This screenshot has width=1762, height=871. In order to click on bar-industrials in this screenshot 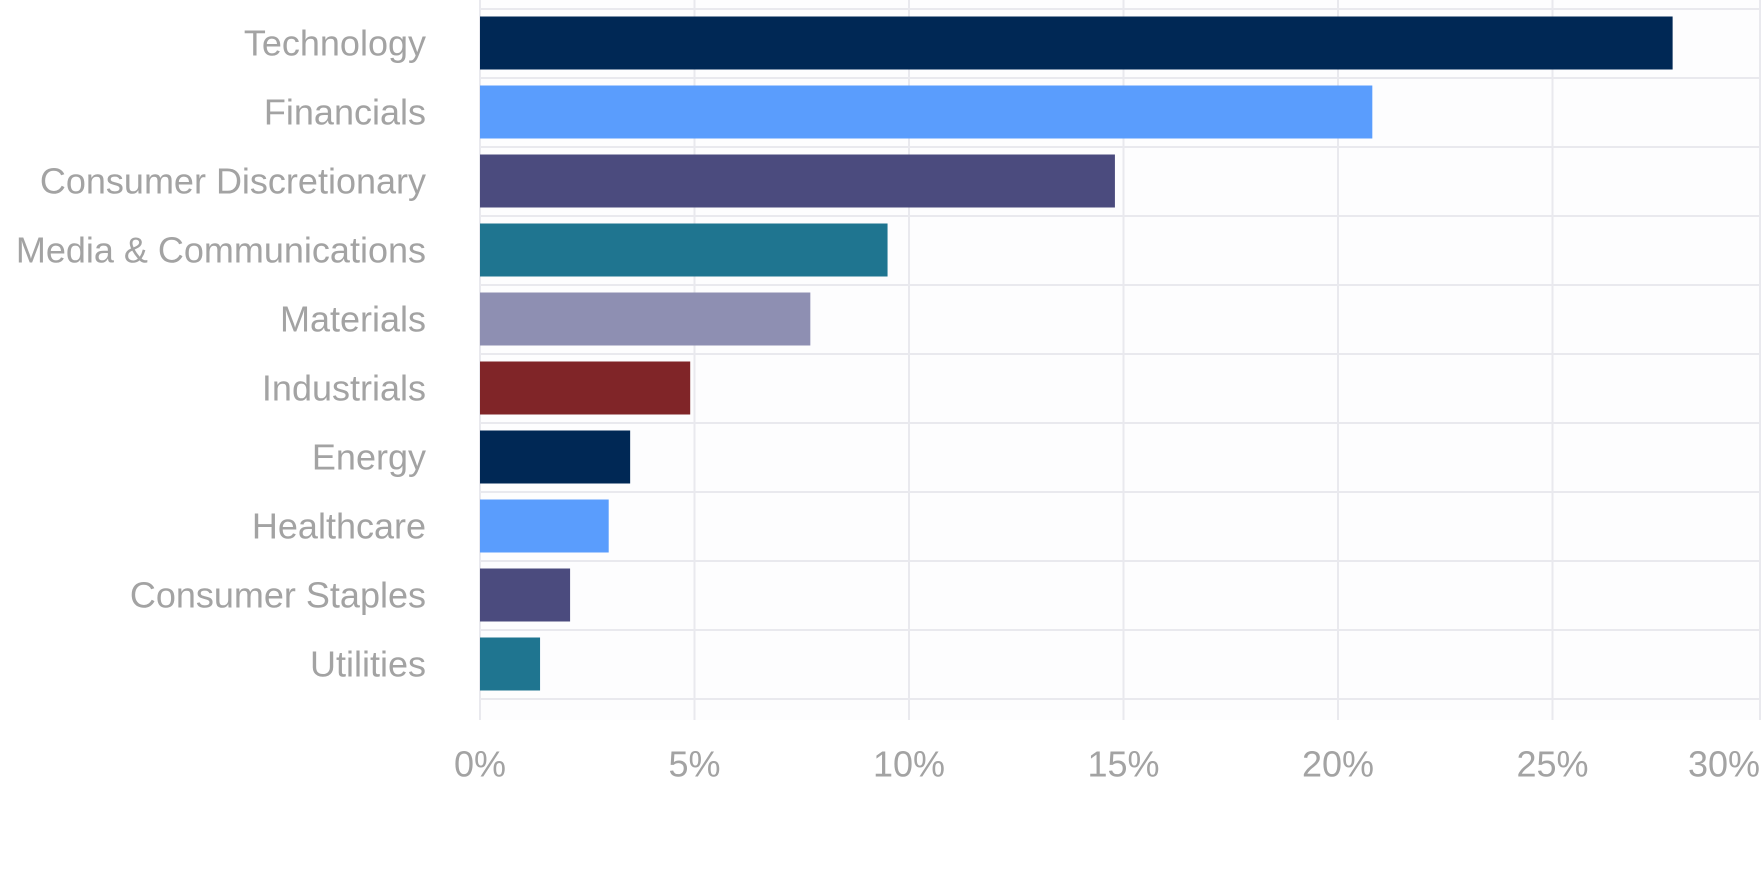, I will do `click(585, 388)`.